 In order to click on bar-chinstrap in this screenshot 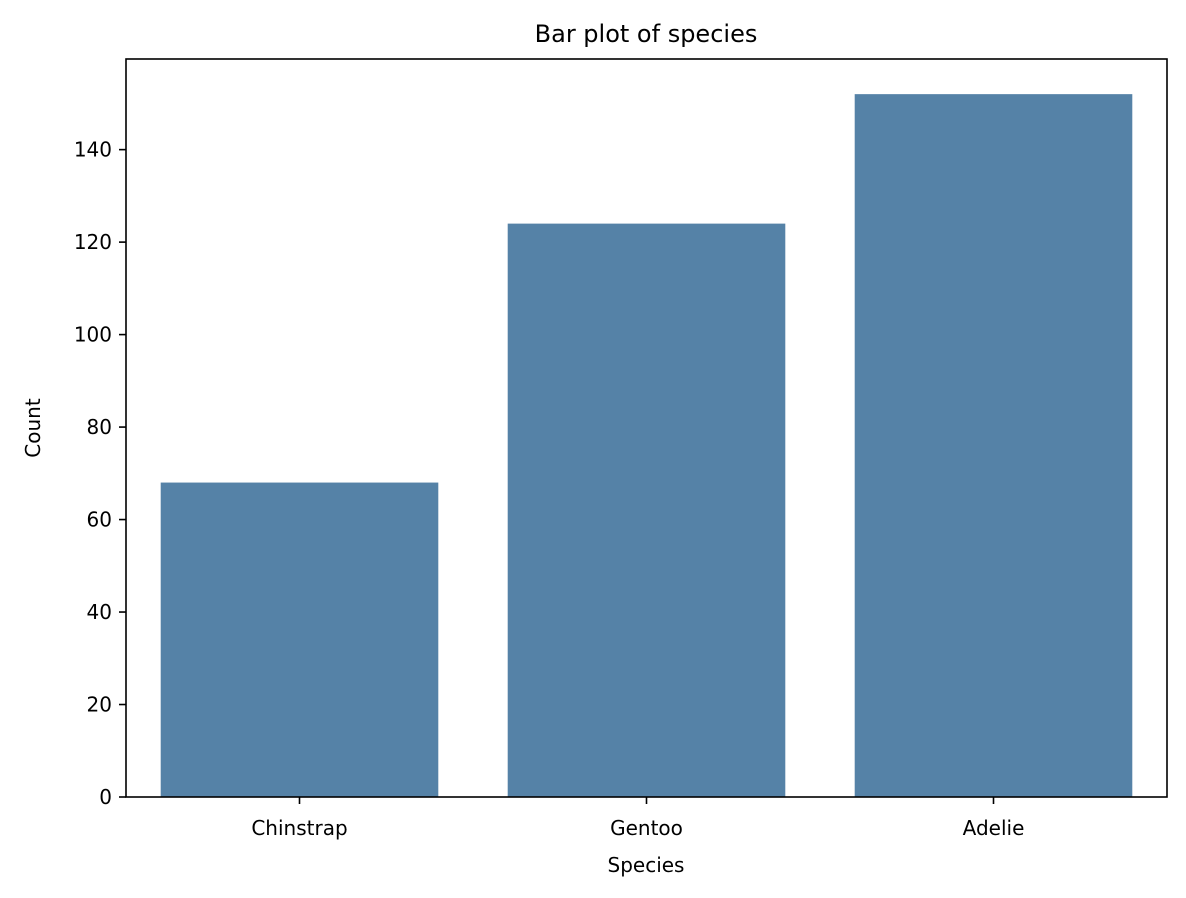, I will do `click(299, 639)`.